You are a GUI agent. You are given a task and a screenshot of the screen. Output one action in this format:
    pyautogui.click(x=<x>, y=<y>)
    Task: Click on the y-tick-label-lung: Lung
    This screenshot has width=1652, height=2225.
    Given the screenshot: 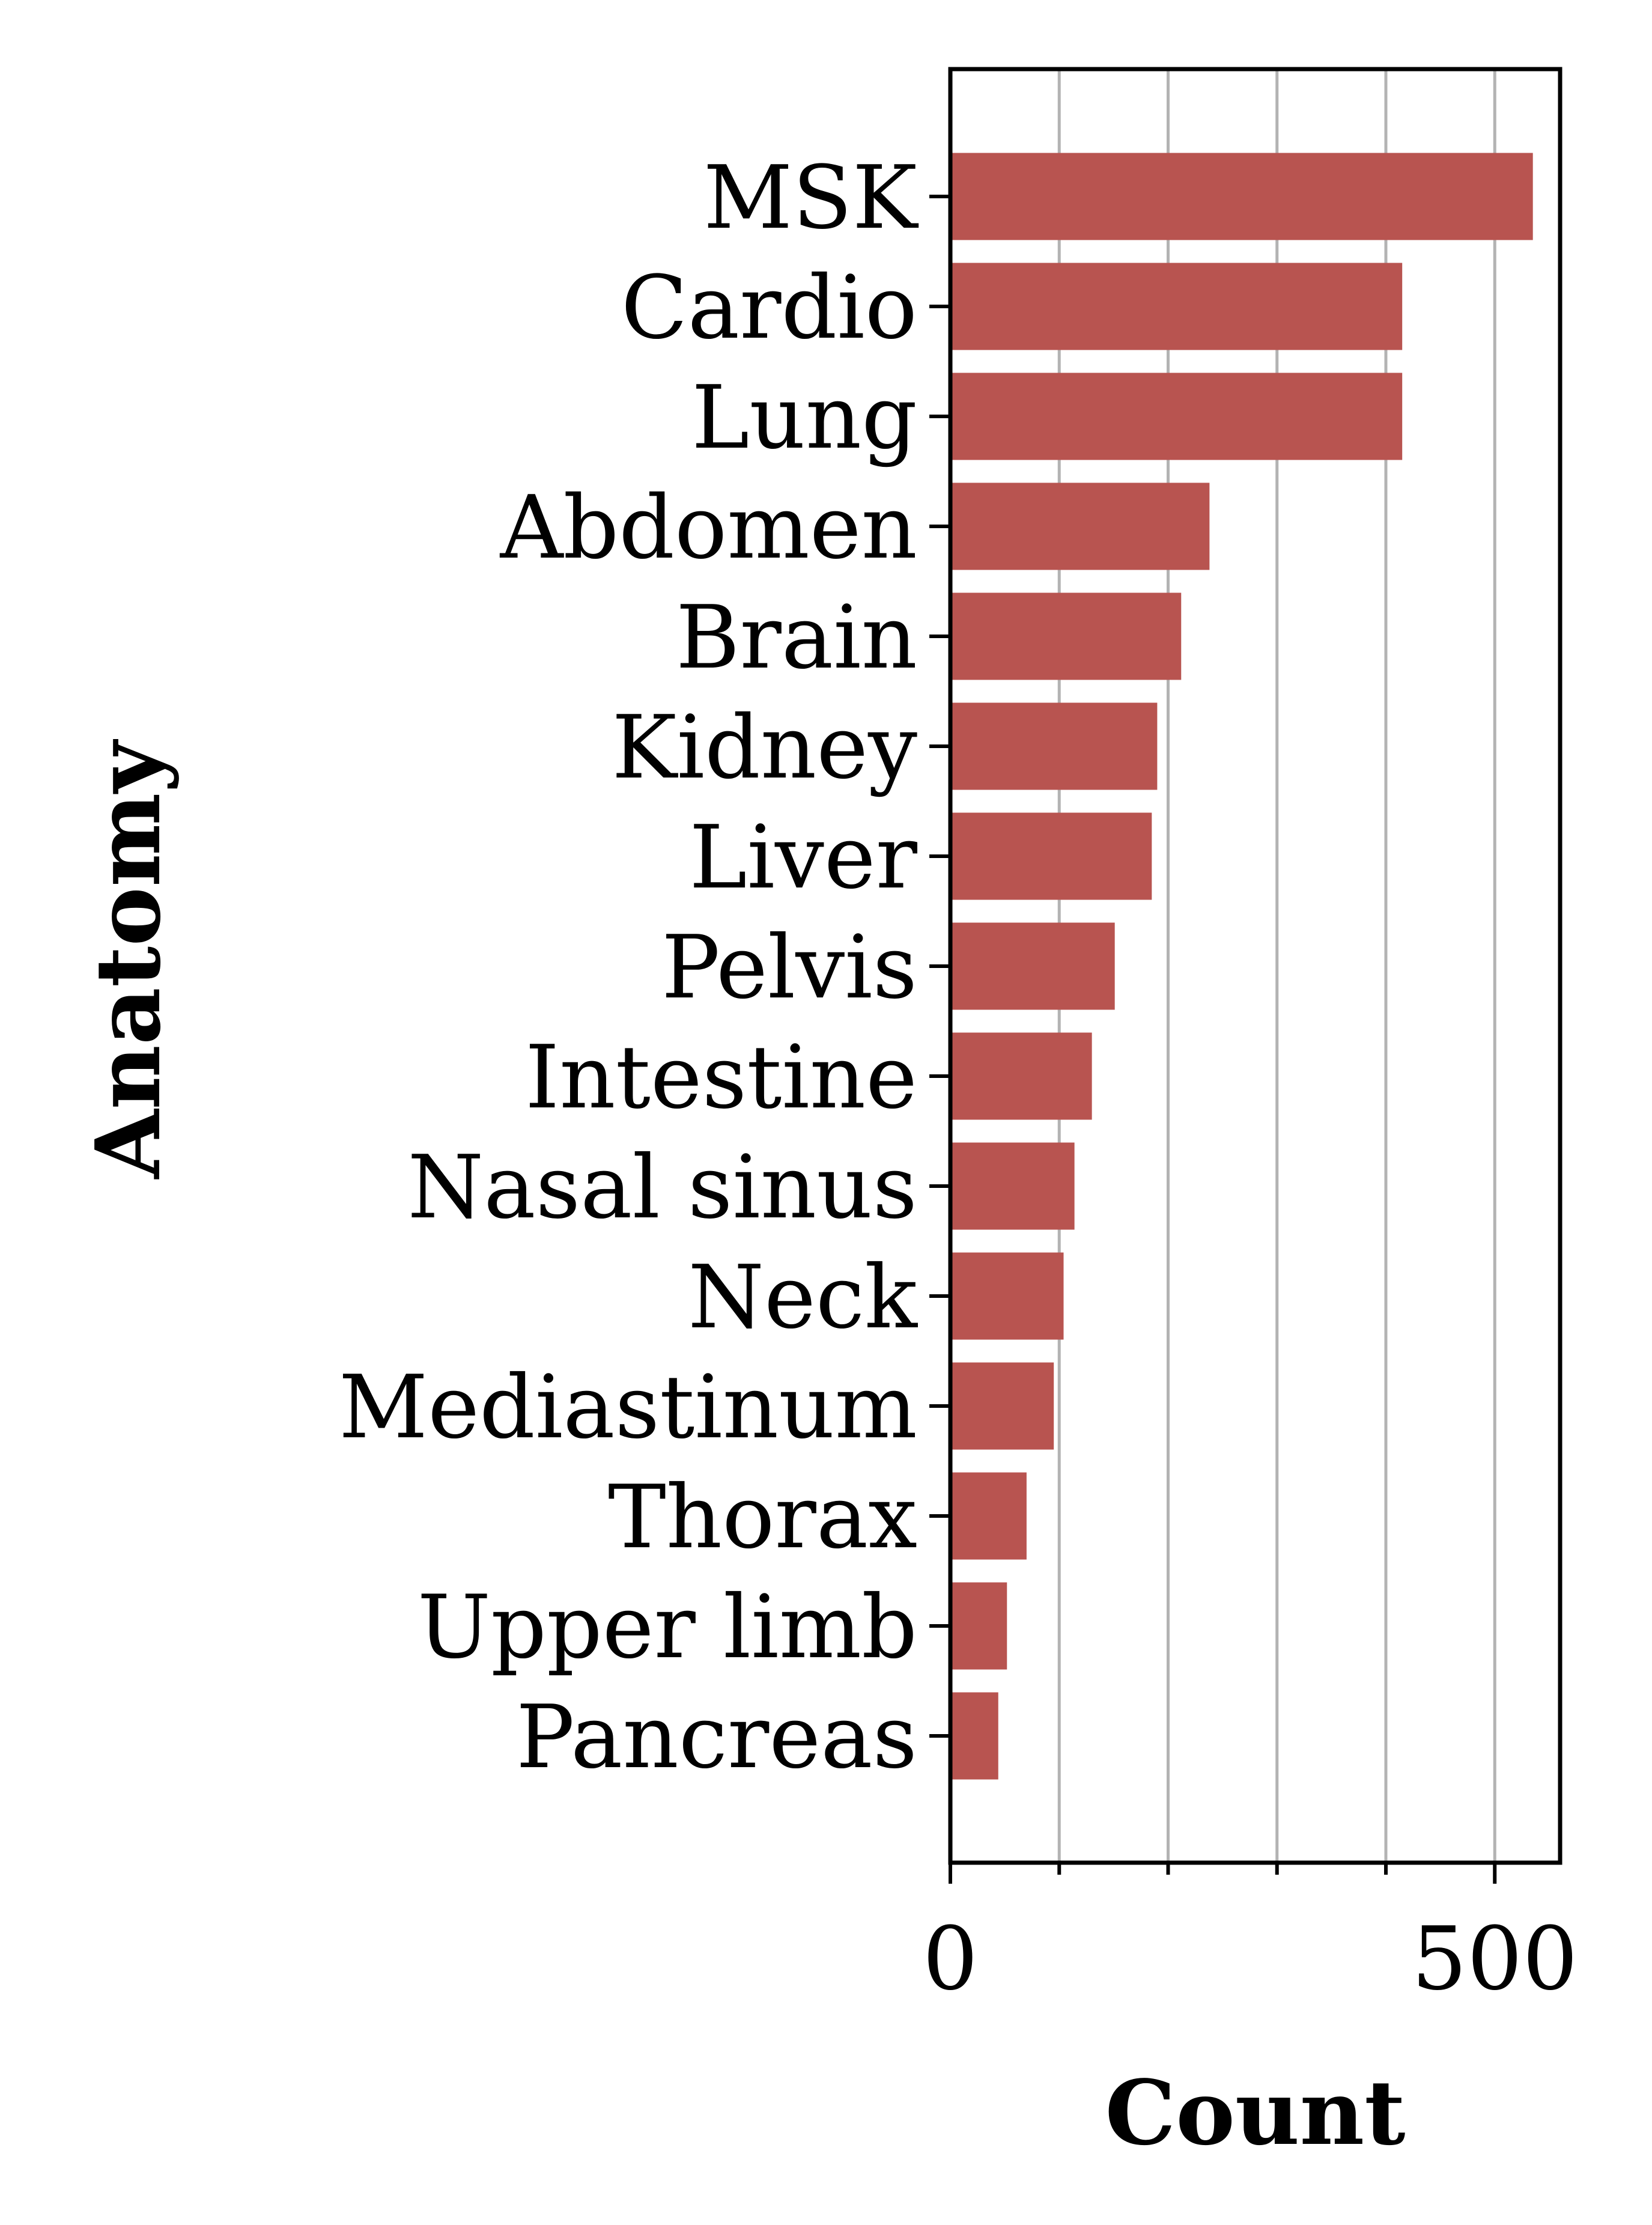 What is the action you would take?
    pyautogui.click(x=804, y=418)
    